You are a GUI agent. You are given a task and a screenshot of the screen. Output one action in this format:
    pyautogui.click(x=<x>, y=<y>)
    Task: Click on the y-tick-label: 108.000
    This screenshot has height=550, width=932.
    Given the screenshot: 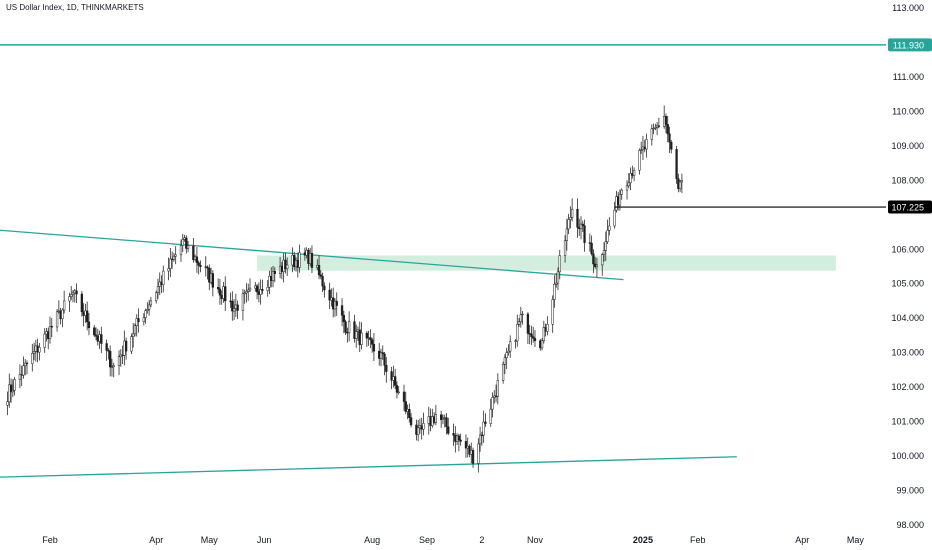 What is the action you would take?
    pyautogui.click(x=907, y=180)
    